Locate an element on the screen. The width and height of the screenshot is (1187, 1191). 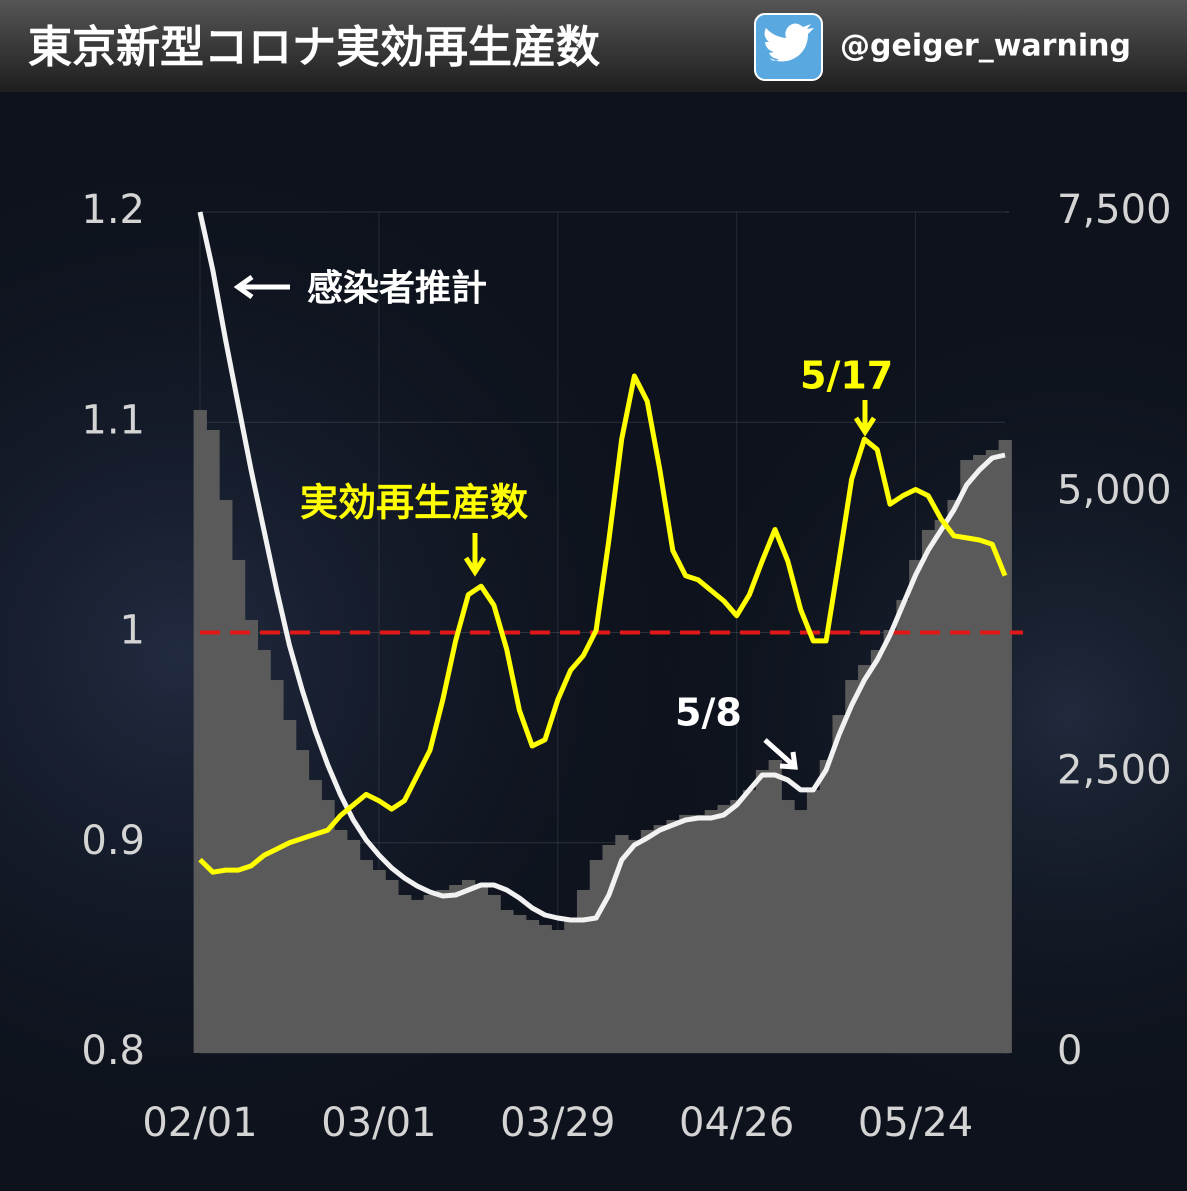
y2-tick-label: 0 is located at coordinates (1069, 1051).